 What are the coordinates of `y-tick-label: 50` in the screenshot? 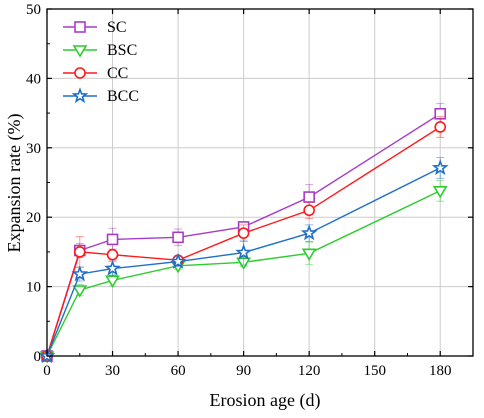 It's located at (33, 10).